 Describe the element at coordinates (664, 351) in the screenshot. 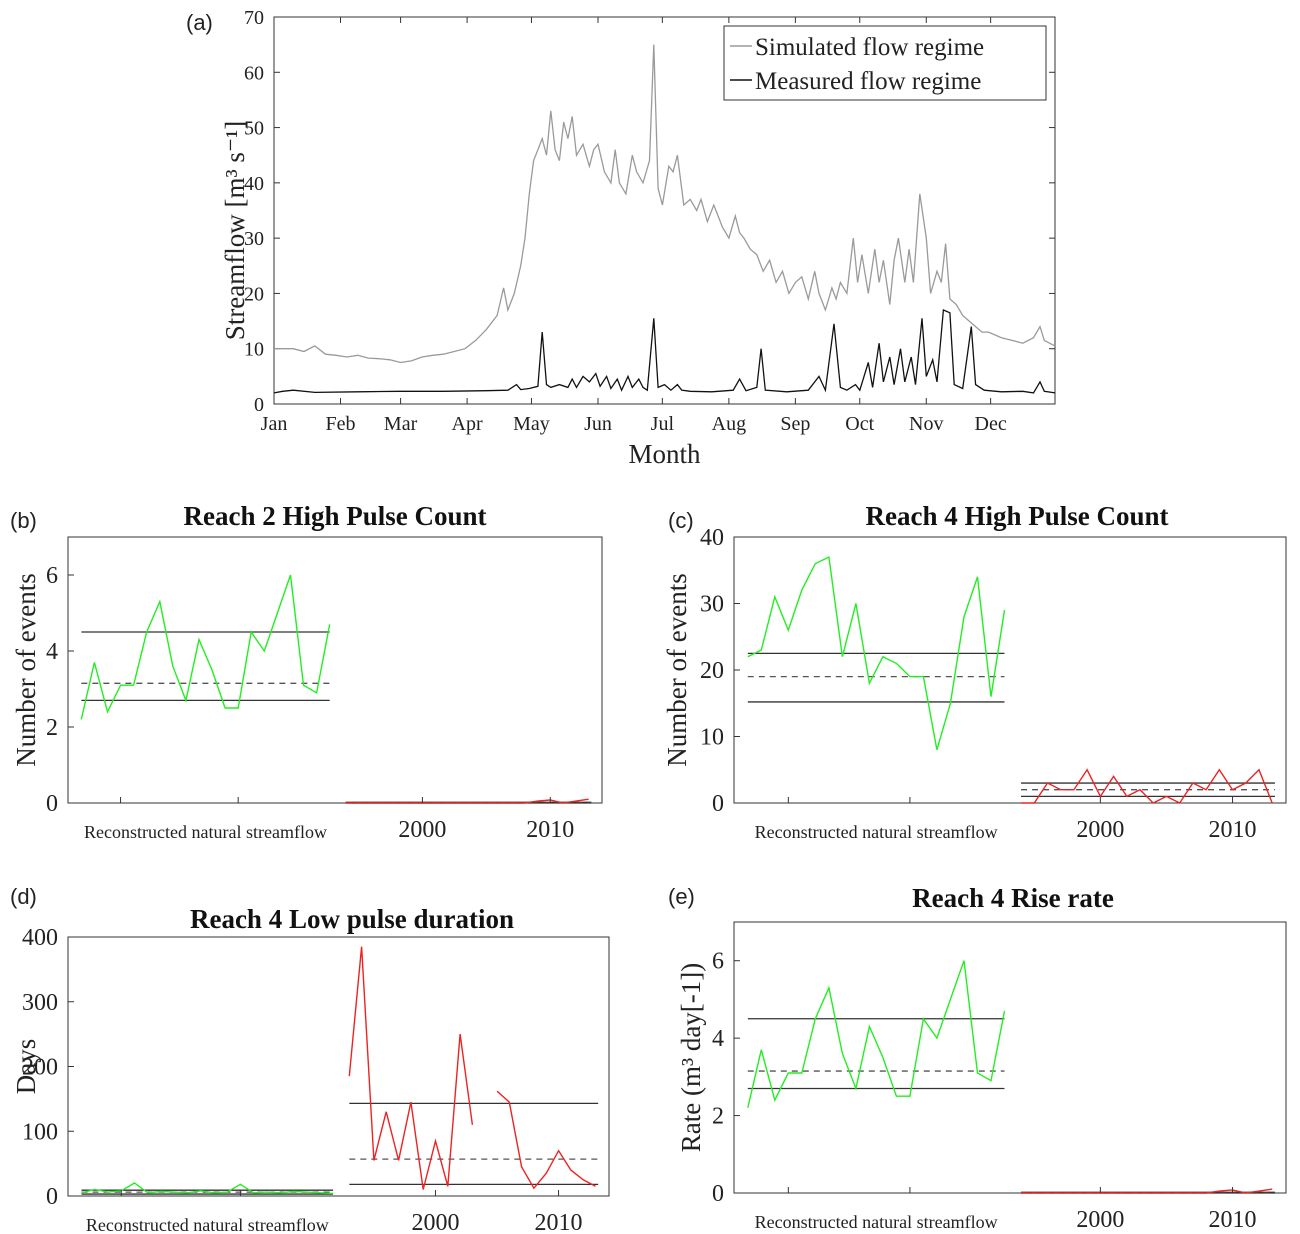

I see `series-line-measured` at that location.